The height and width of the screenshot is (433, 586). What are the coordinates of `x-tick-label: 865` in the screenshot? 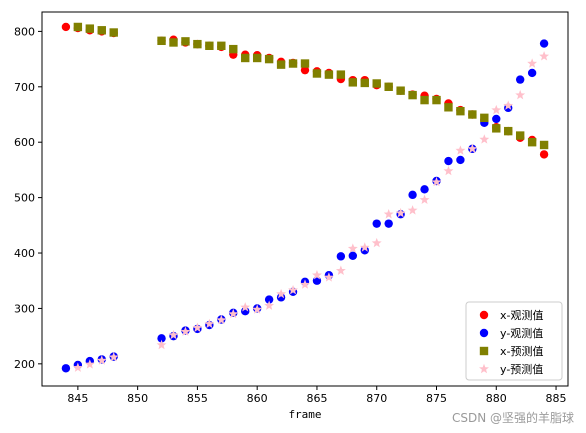 It's located at (316, 398).